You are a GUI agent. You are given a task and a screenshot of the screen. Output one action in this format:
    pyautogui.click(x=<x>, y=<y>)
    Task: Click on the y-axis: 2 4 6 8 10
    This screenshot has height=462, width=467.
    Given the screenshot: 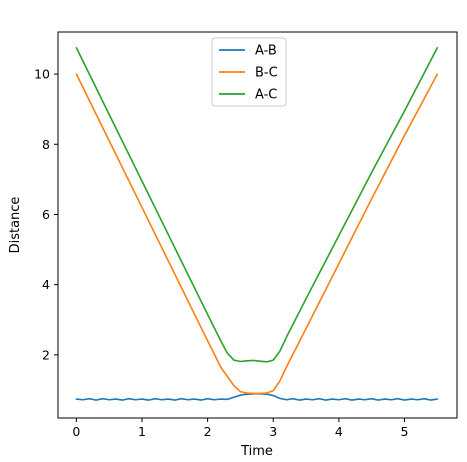 What is the action you would take?
    pyautogui.click(x=46, y=214)
    